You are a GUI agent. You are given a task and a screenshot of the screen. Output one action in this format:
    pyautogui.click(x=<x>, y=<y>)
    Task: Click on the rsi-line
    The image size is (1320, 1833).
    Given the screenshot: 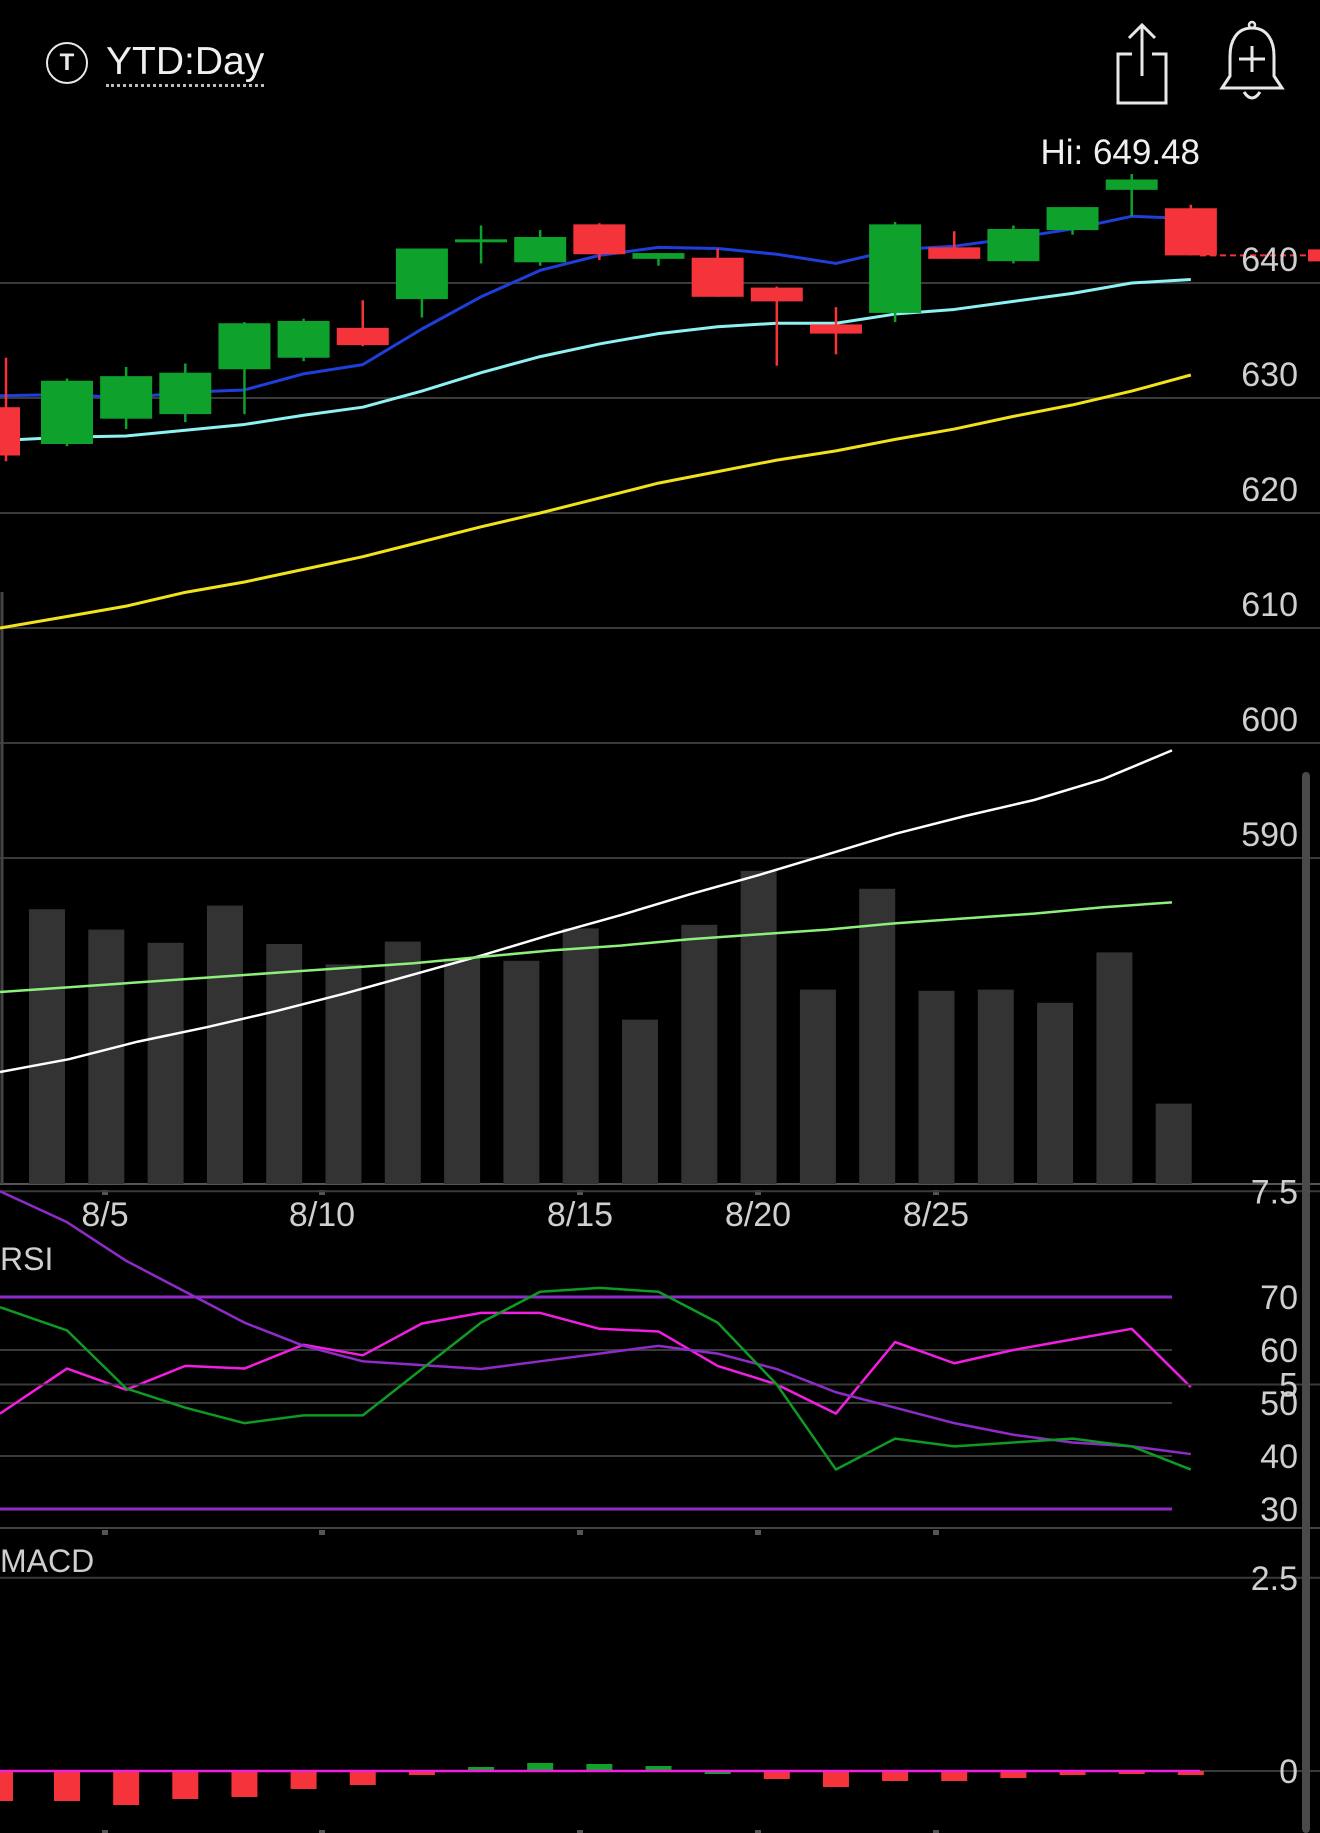 What is the action you would take?
    pyautogui.click(x=596, y=1363)
    